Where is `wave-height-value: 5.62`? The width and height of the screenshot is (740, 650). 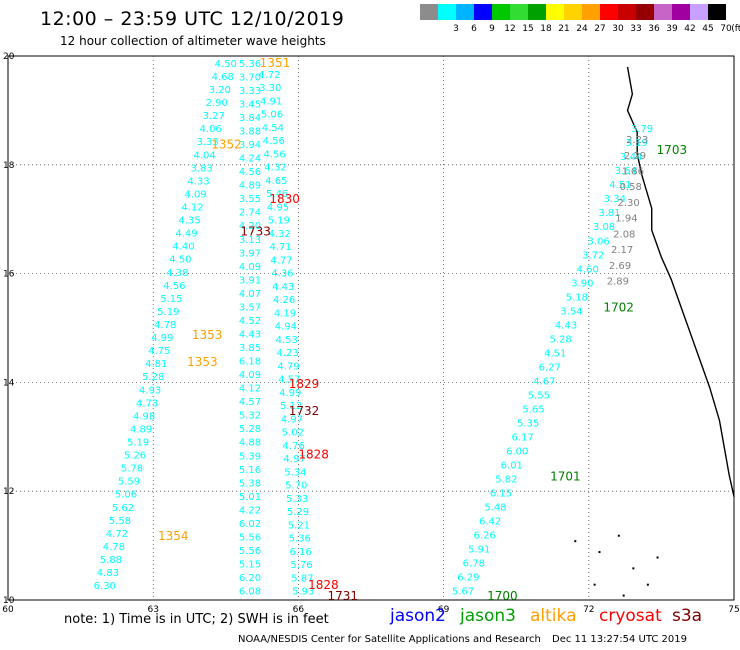
wave-height-value: 5.62 is located at coordinates (123, 508).